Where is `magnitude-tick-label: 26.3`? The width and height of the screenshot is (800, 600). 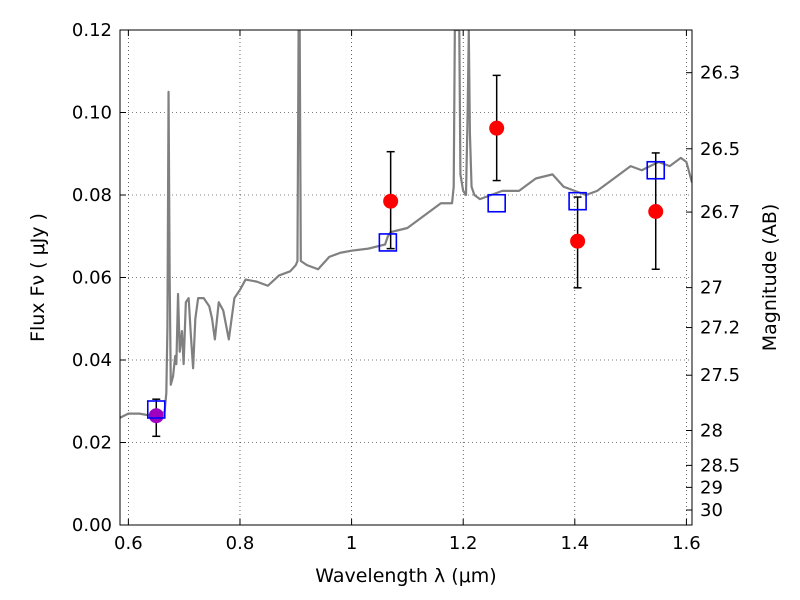
magnitude-tick-label: 26.3 is located at coordinates (720, 73).